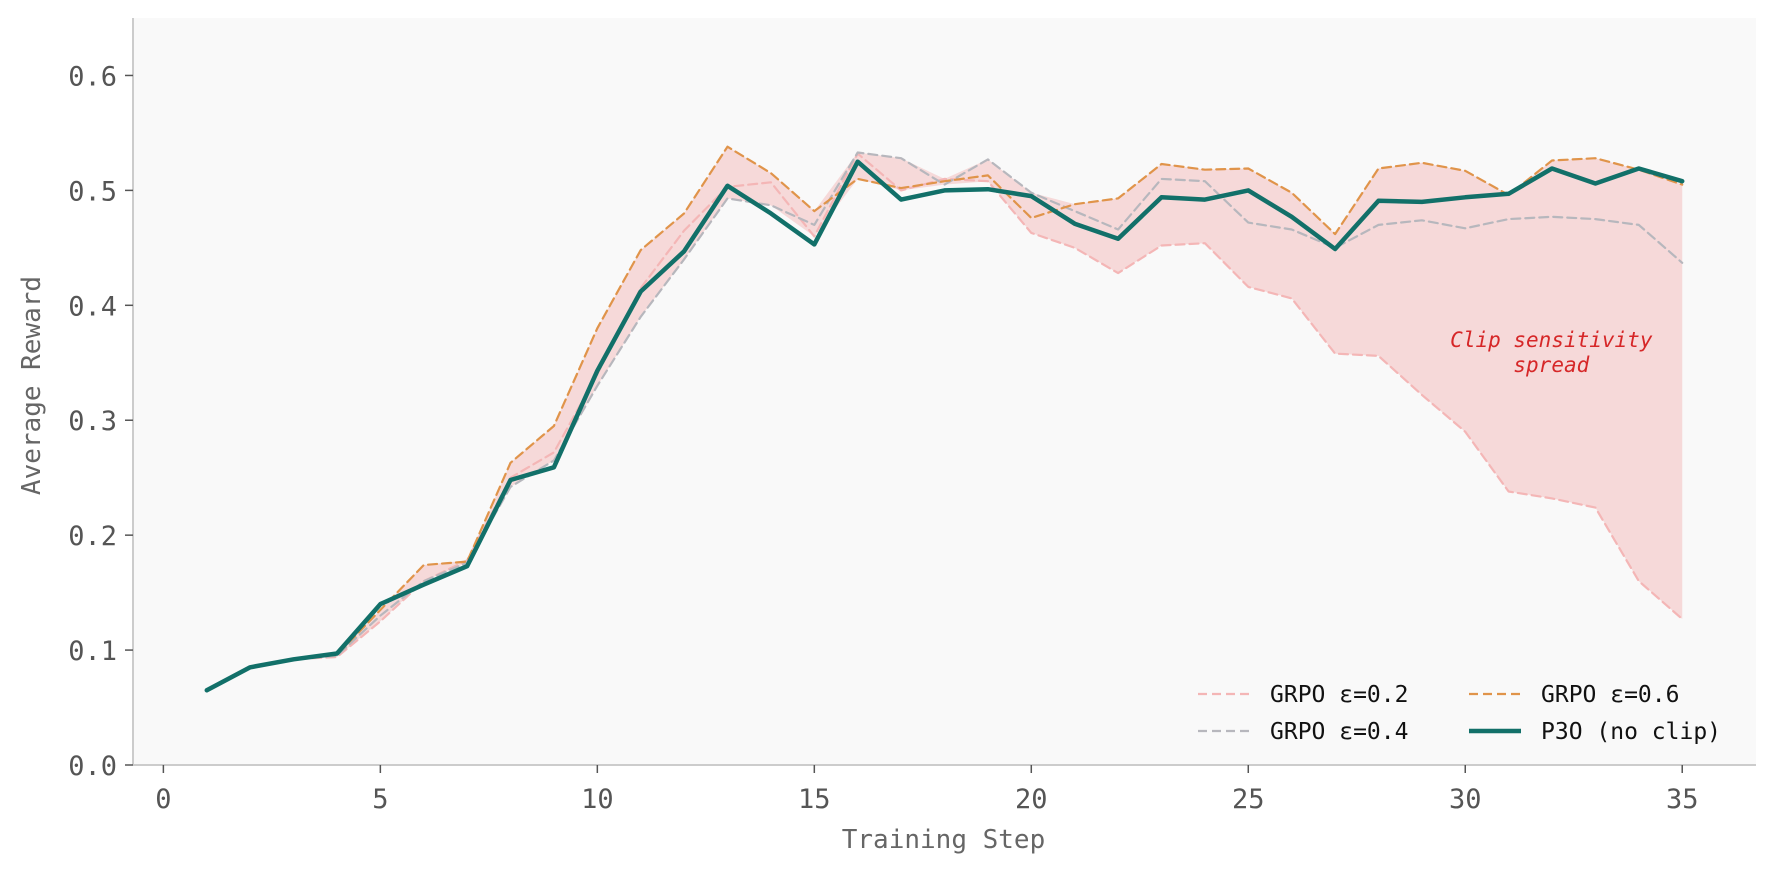 This screenshot has height=872, width=1773. I want to click on x-tick-label: 5, so click(380, 799).